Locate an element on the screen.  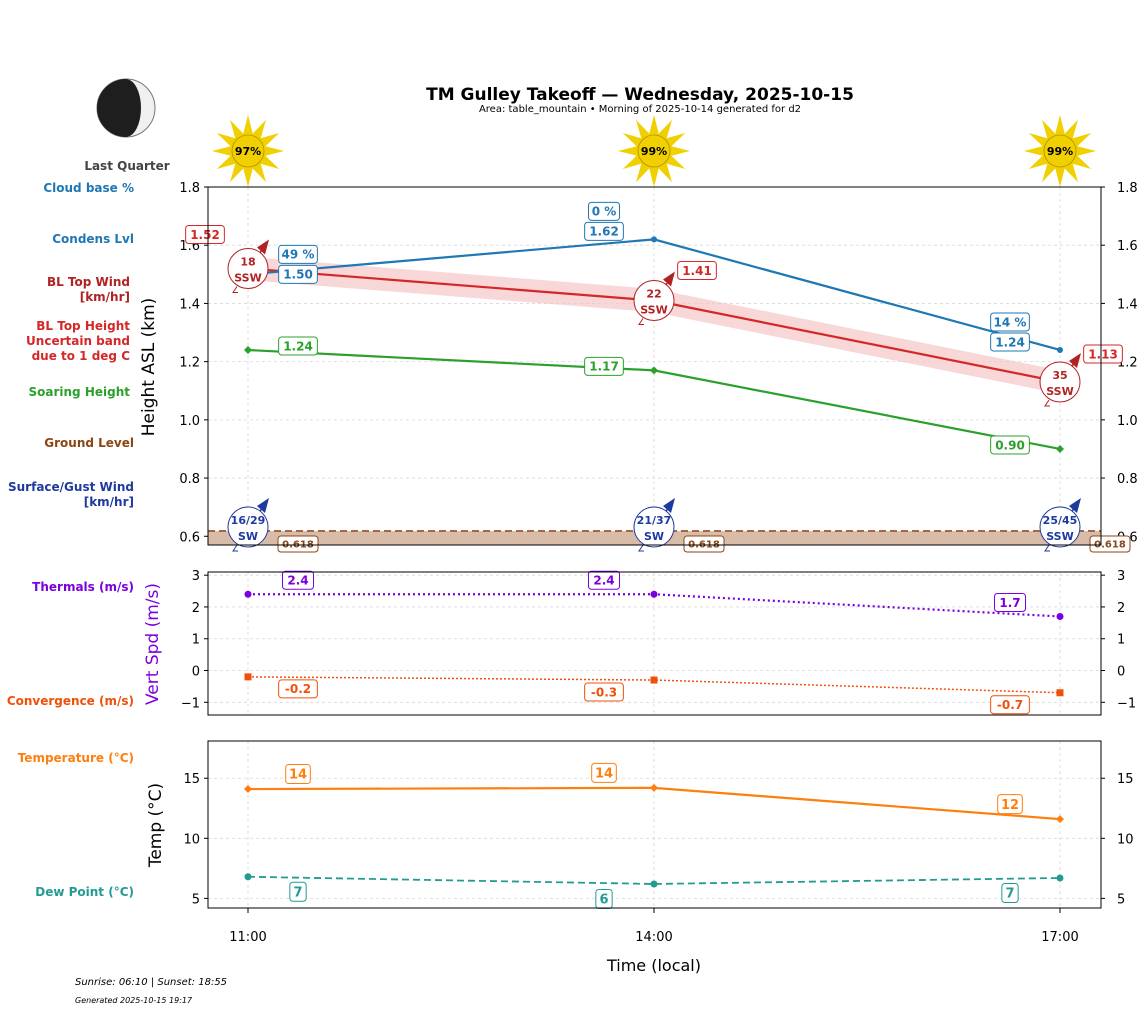
x-tick-label: 17:00 is located at coordinates (1059, 937).